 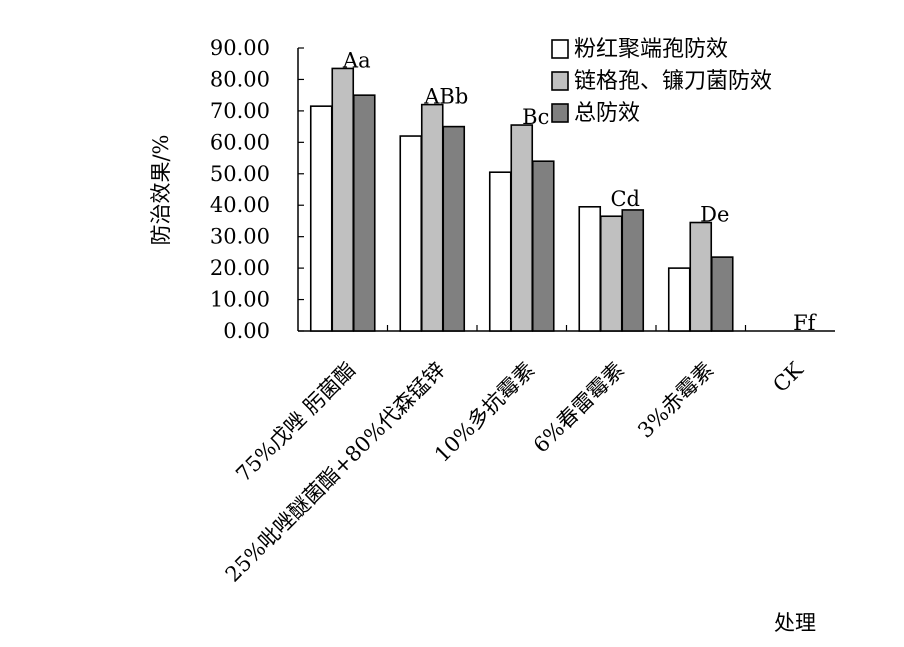 What do you see at coordinates (240, 142) in the screenshot?
I see `y-tick-label: 60.00` at bounding box center [240, 142].